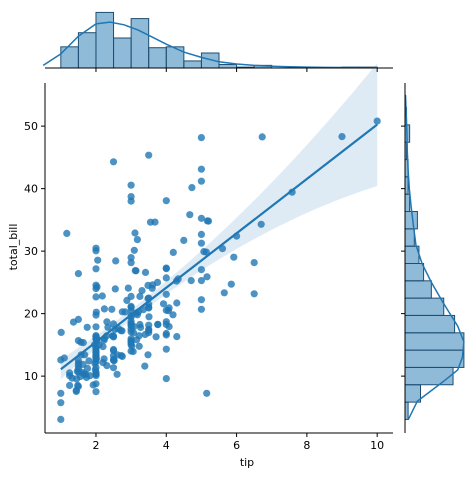 The image size is (474, 477). I want to click on tip-marginal-histogram, so click(217, 41).